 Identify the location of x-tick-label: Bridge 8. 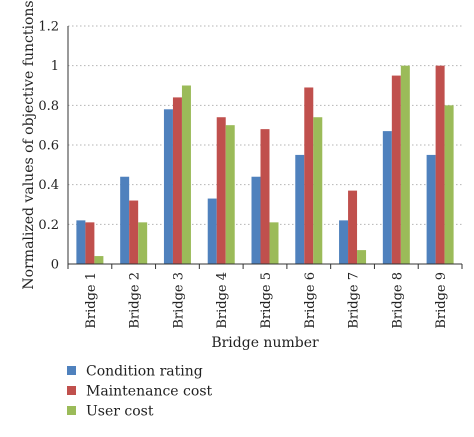
(397, 300).